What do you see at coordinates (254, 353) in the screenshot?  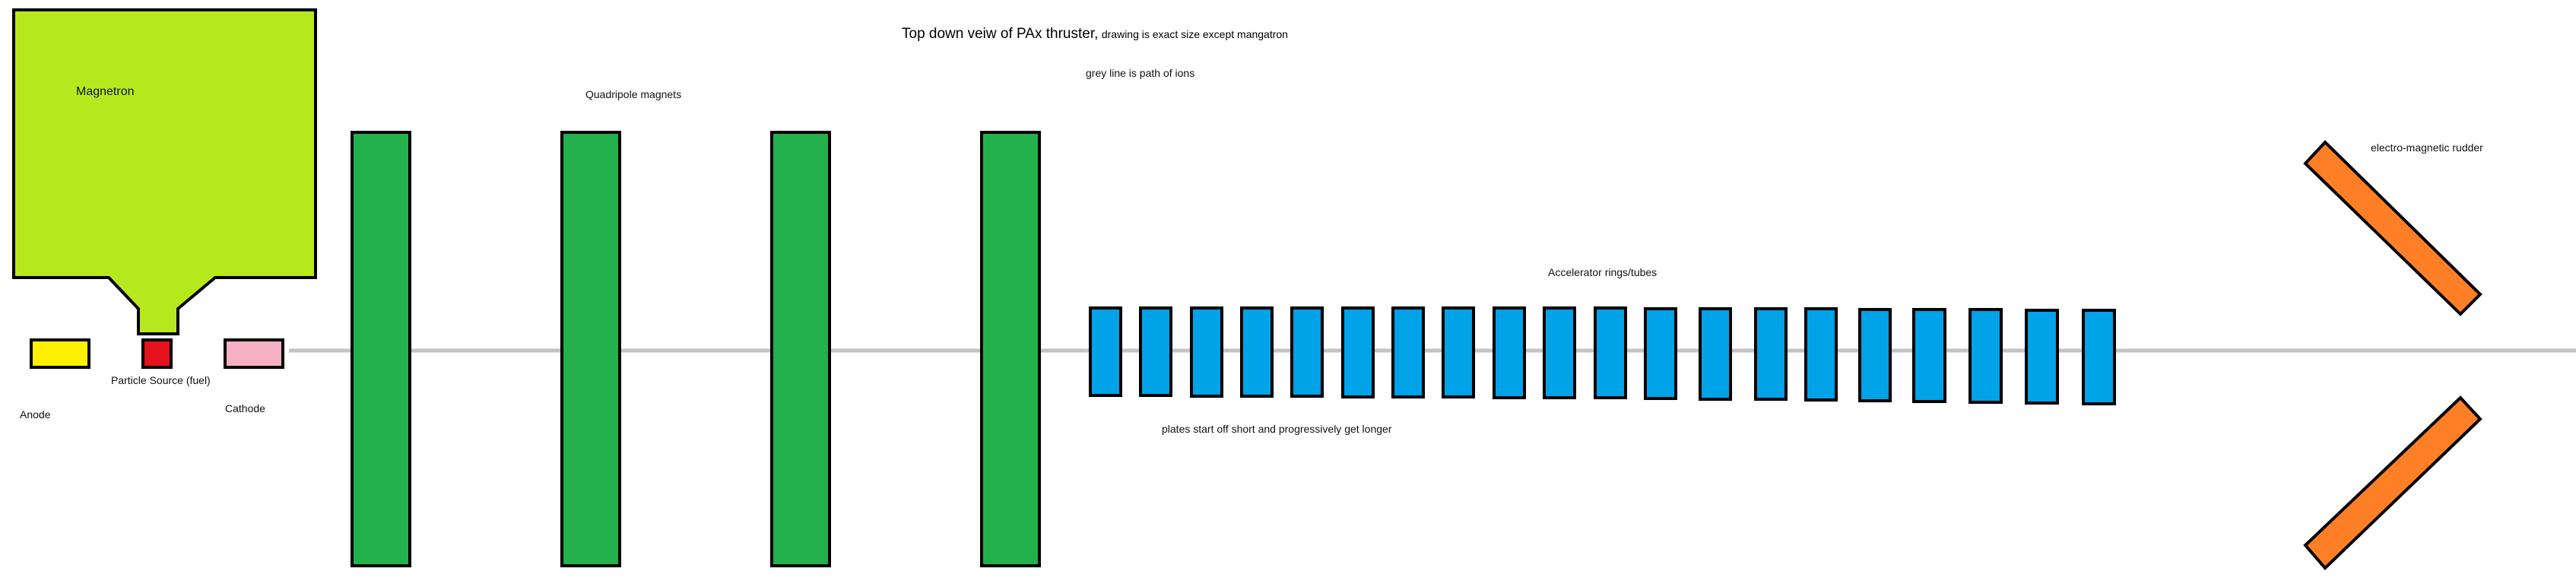 I see `cathode` at bounding box center [254, 353].